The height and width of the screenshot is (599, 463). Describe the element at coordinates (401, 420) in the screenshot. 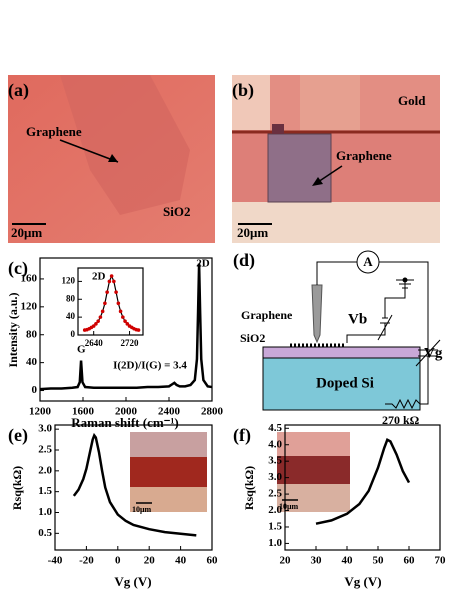

I see `resistor-label: 270 kΩ` at that location.